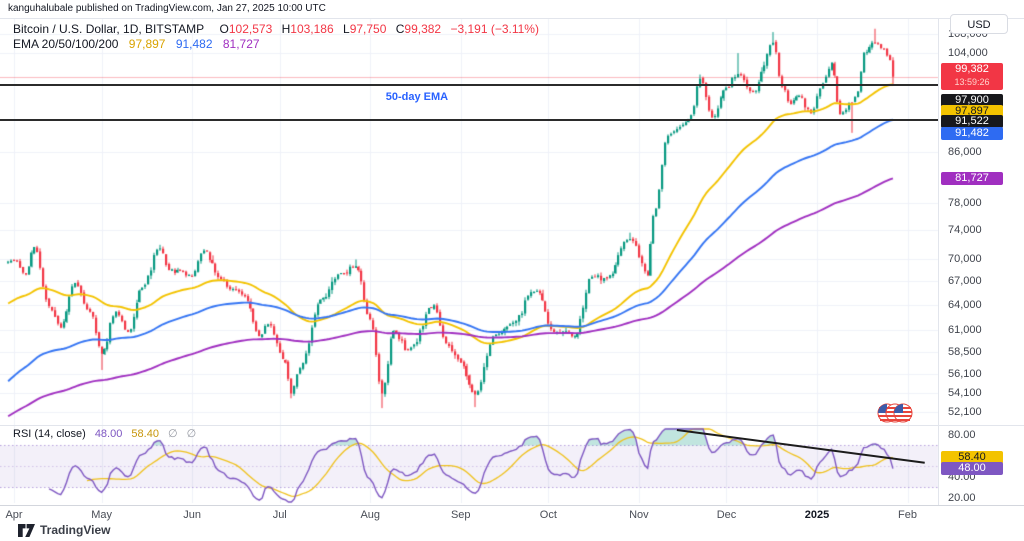 This screenshot has height=541, width=1024. I want to click on time-label-aug: Aug, so click(370, 515).